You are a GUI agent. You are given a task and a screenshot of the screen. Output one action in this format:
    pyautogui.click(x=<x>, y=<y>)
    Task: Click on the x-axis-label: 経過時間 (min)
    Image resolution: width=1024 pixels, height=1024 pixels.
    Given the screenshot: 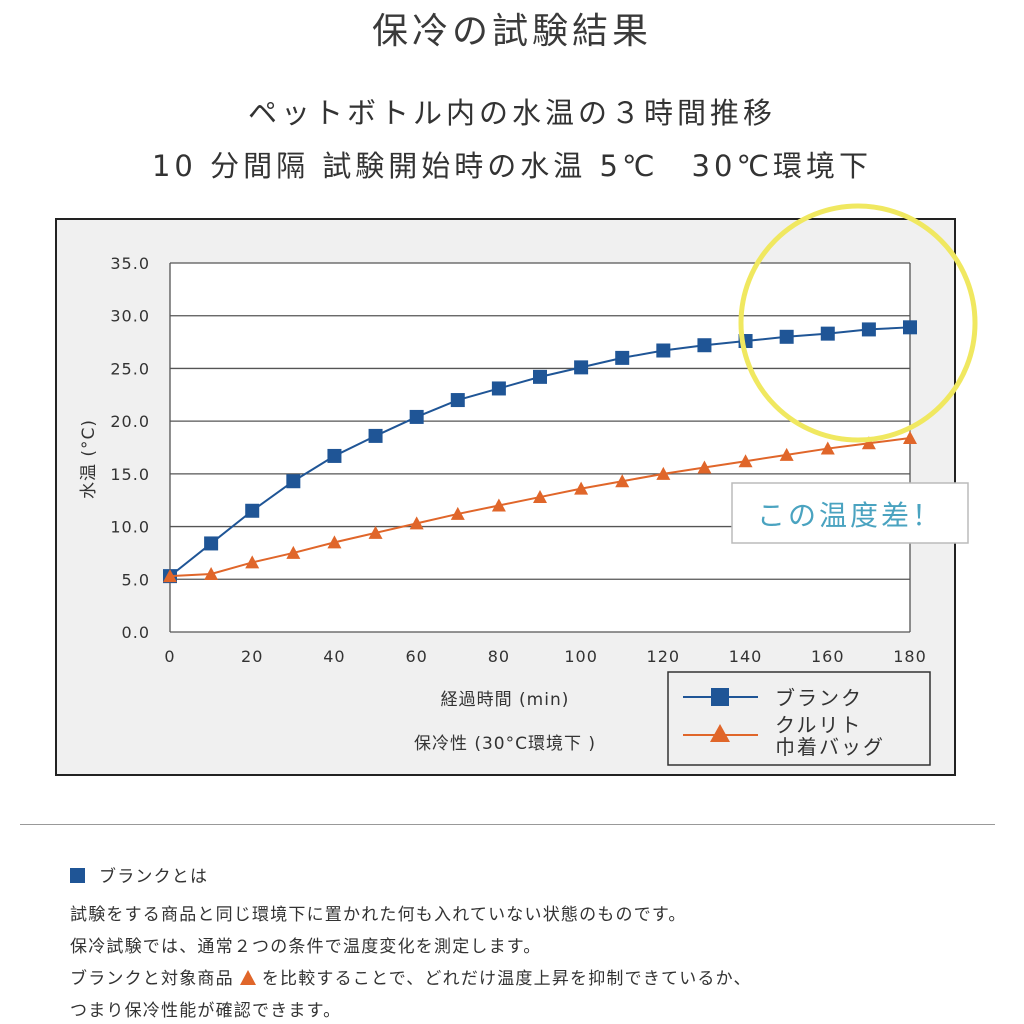 What is the action you would take?
    pyautogui.click(x=505, y=700)
    